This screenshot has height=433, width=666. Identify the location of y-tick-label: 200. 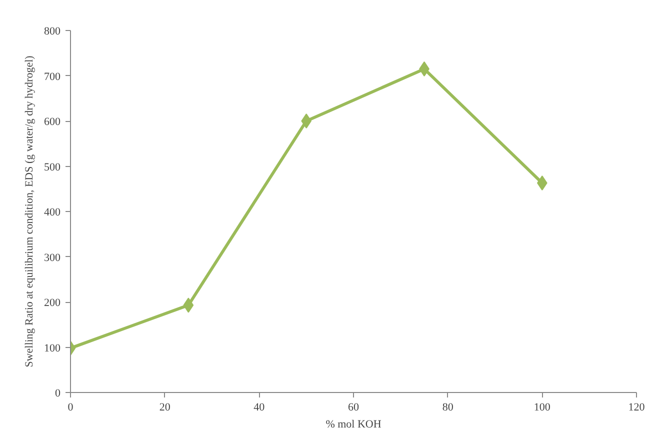
(52, 303).